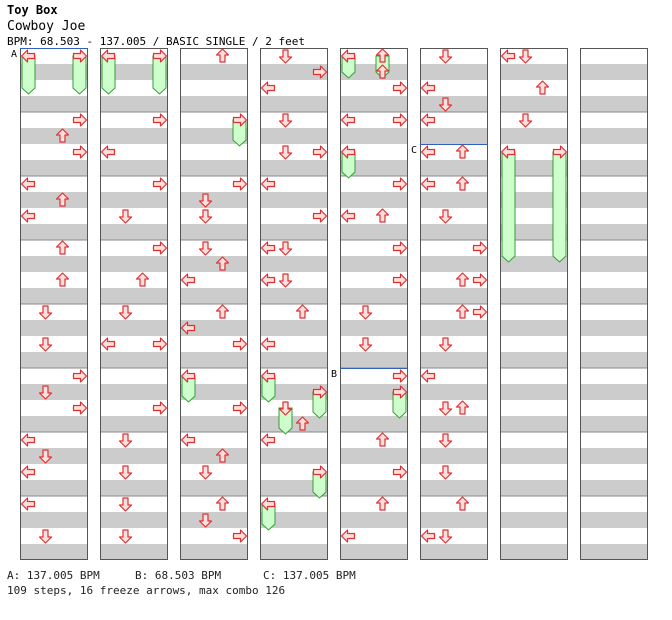 The height and width of the screenshot is (620, 672). I want to click on chart-column, so click(454, 304).